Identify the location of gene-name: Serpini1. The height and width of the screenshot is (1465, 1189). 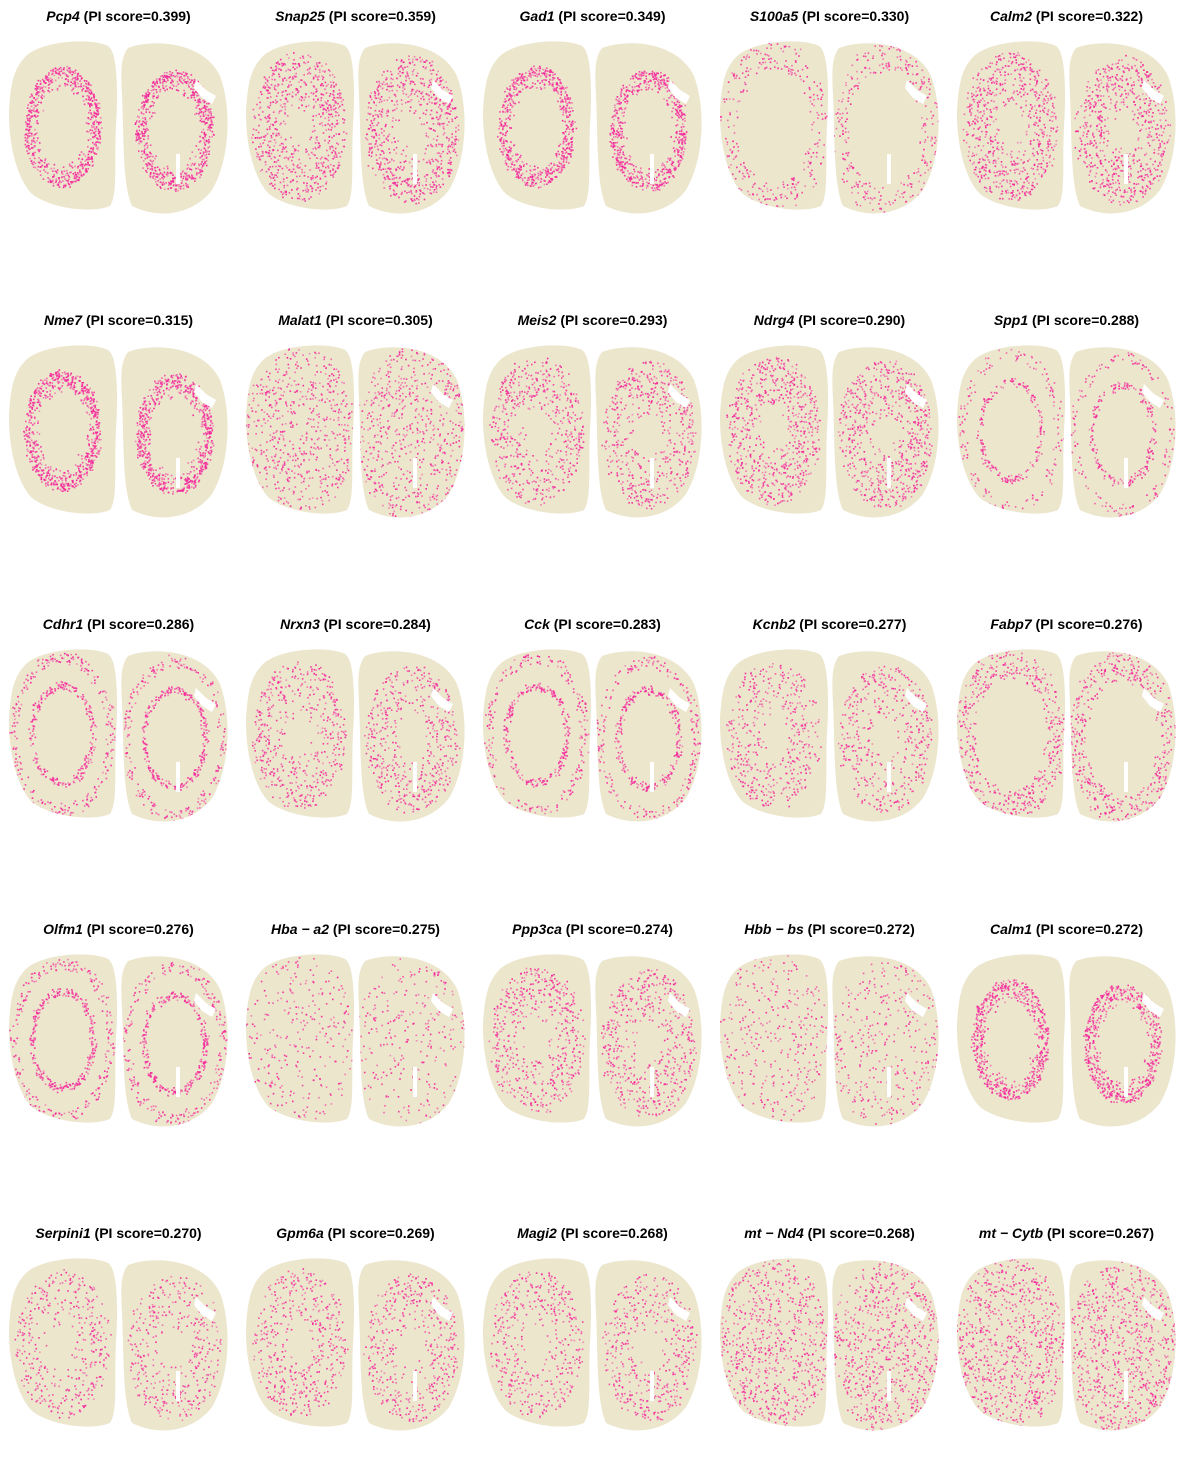
(62, 1233).